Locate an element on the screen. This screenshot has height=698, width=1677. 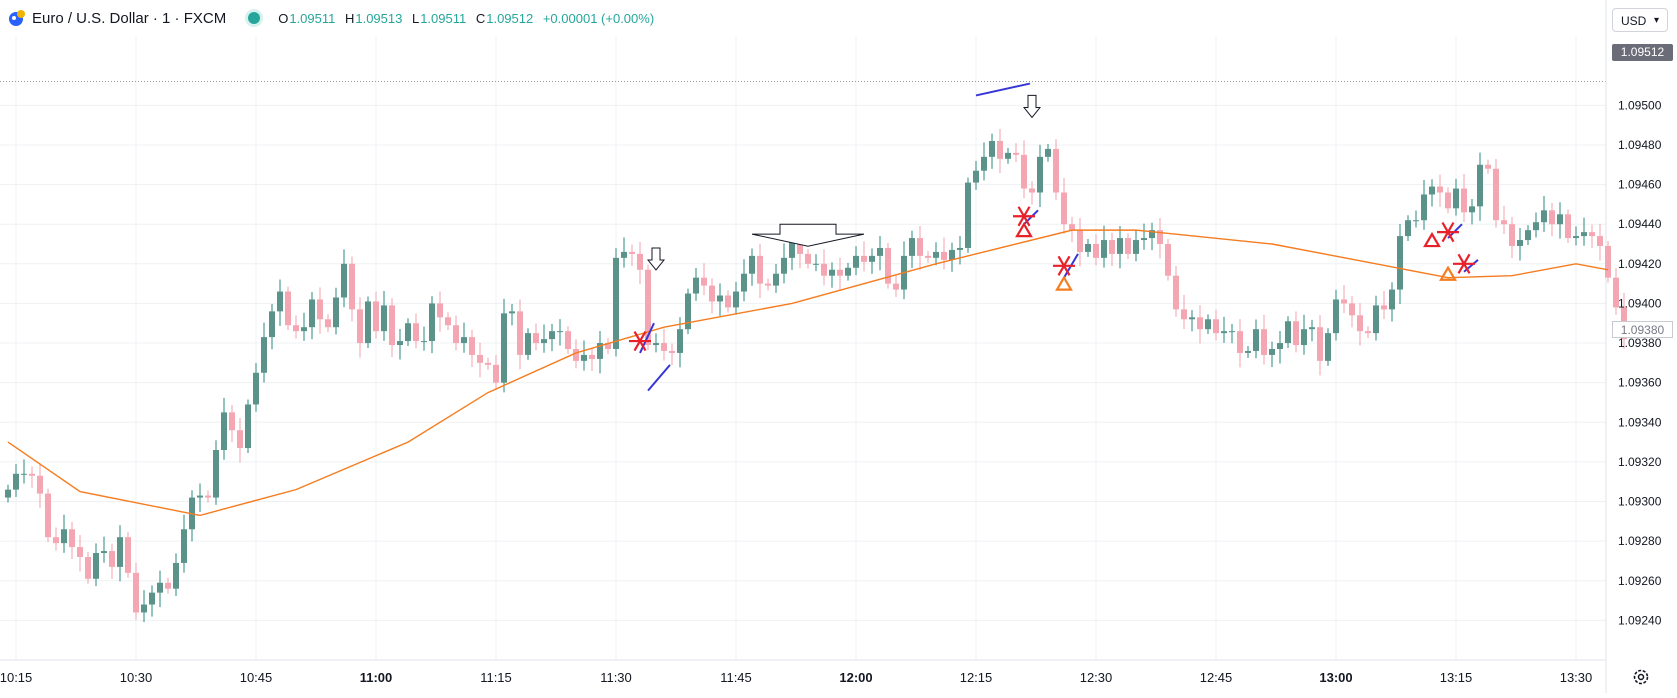
asterisk-stroke is located at coordinates (1464, 263).